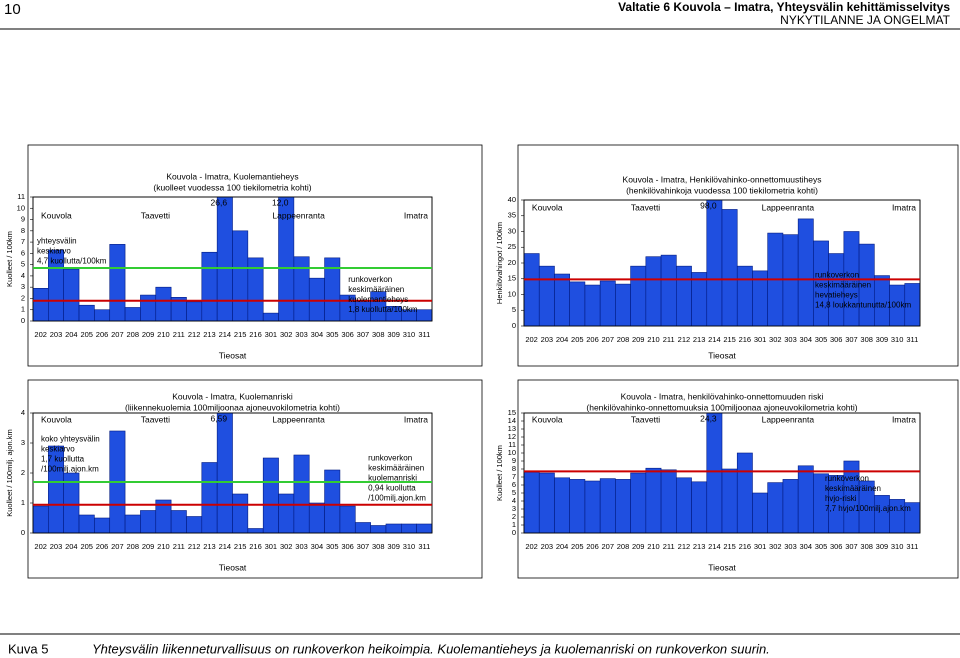 The image size is (960, 658). What do you see at coordinates (714, 546) in the screenshot?
I see `x-tick-label: 214` at bounding box center [714, 546].